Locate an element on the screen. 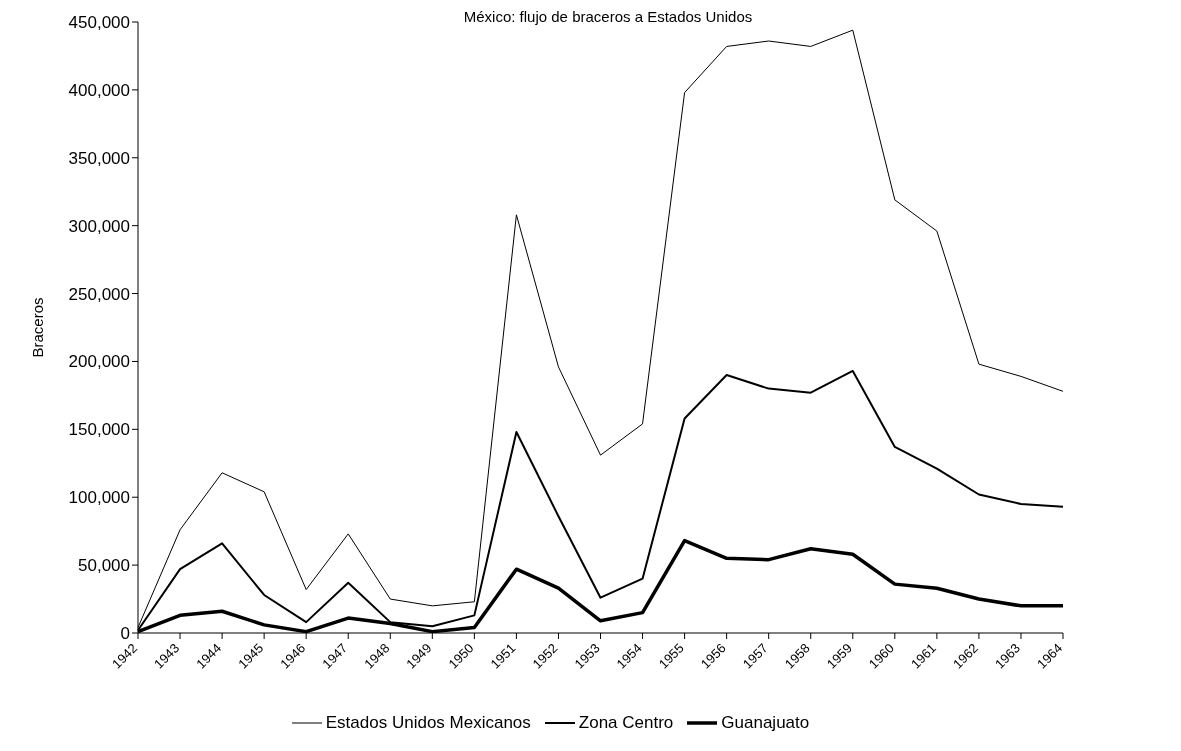  y-tick-label: 50,000 is located at coordinates (104, 566).